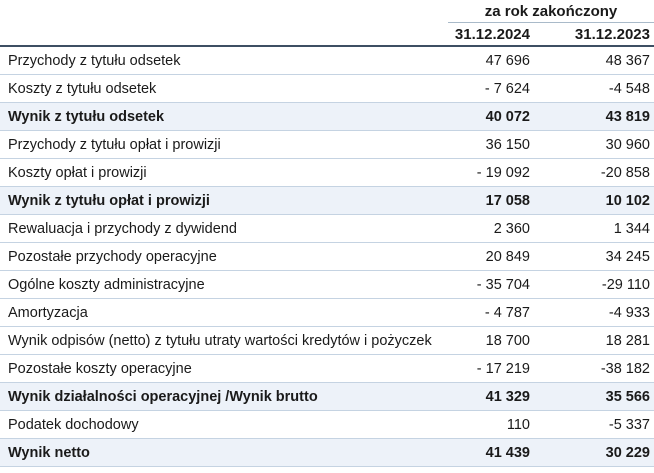 The height and width of the screenshot is (473, 654). What do you see at coordinates (507, 116) in the screenshot?
I see `row-value-2024: 40 072` at bounding box center [507, 116].